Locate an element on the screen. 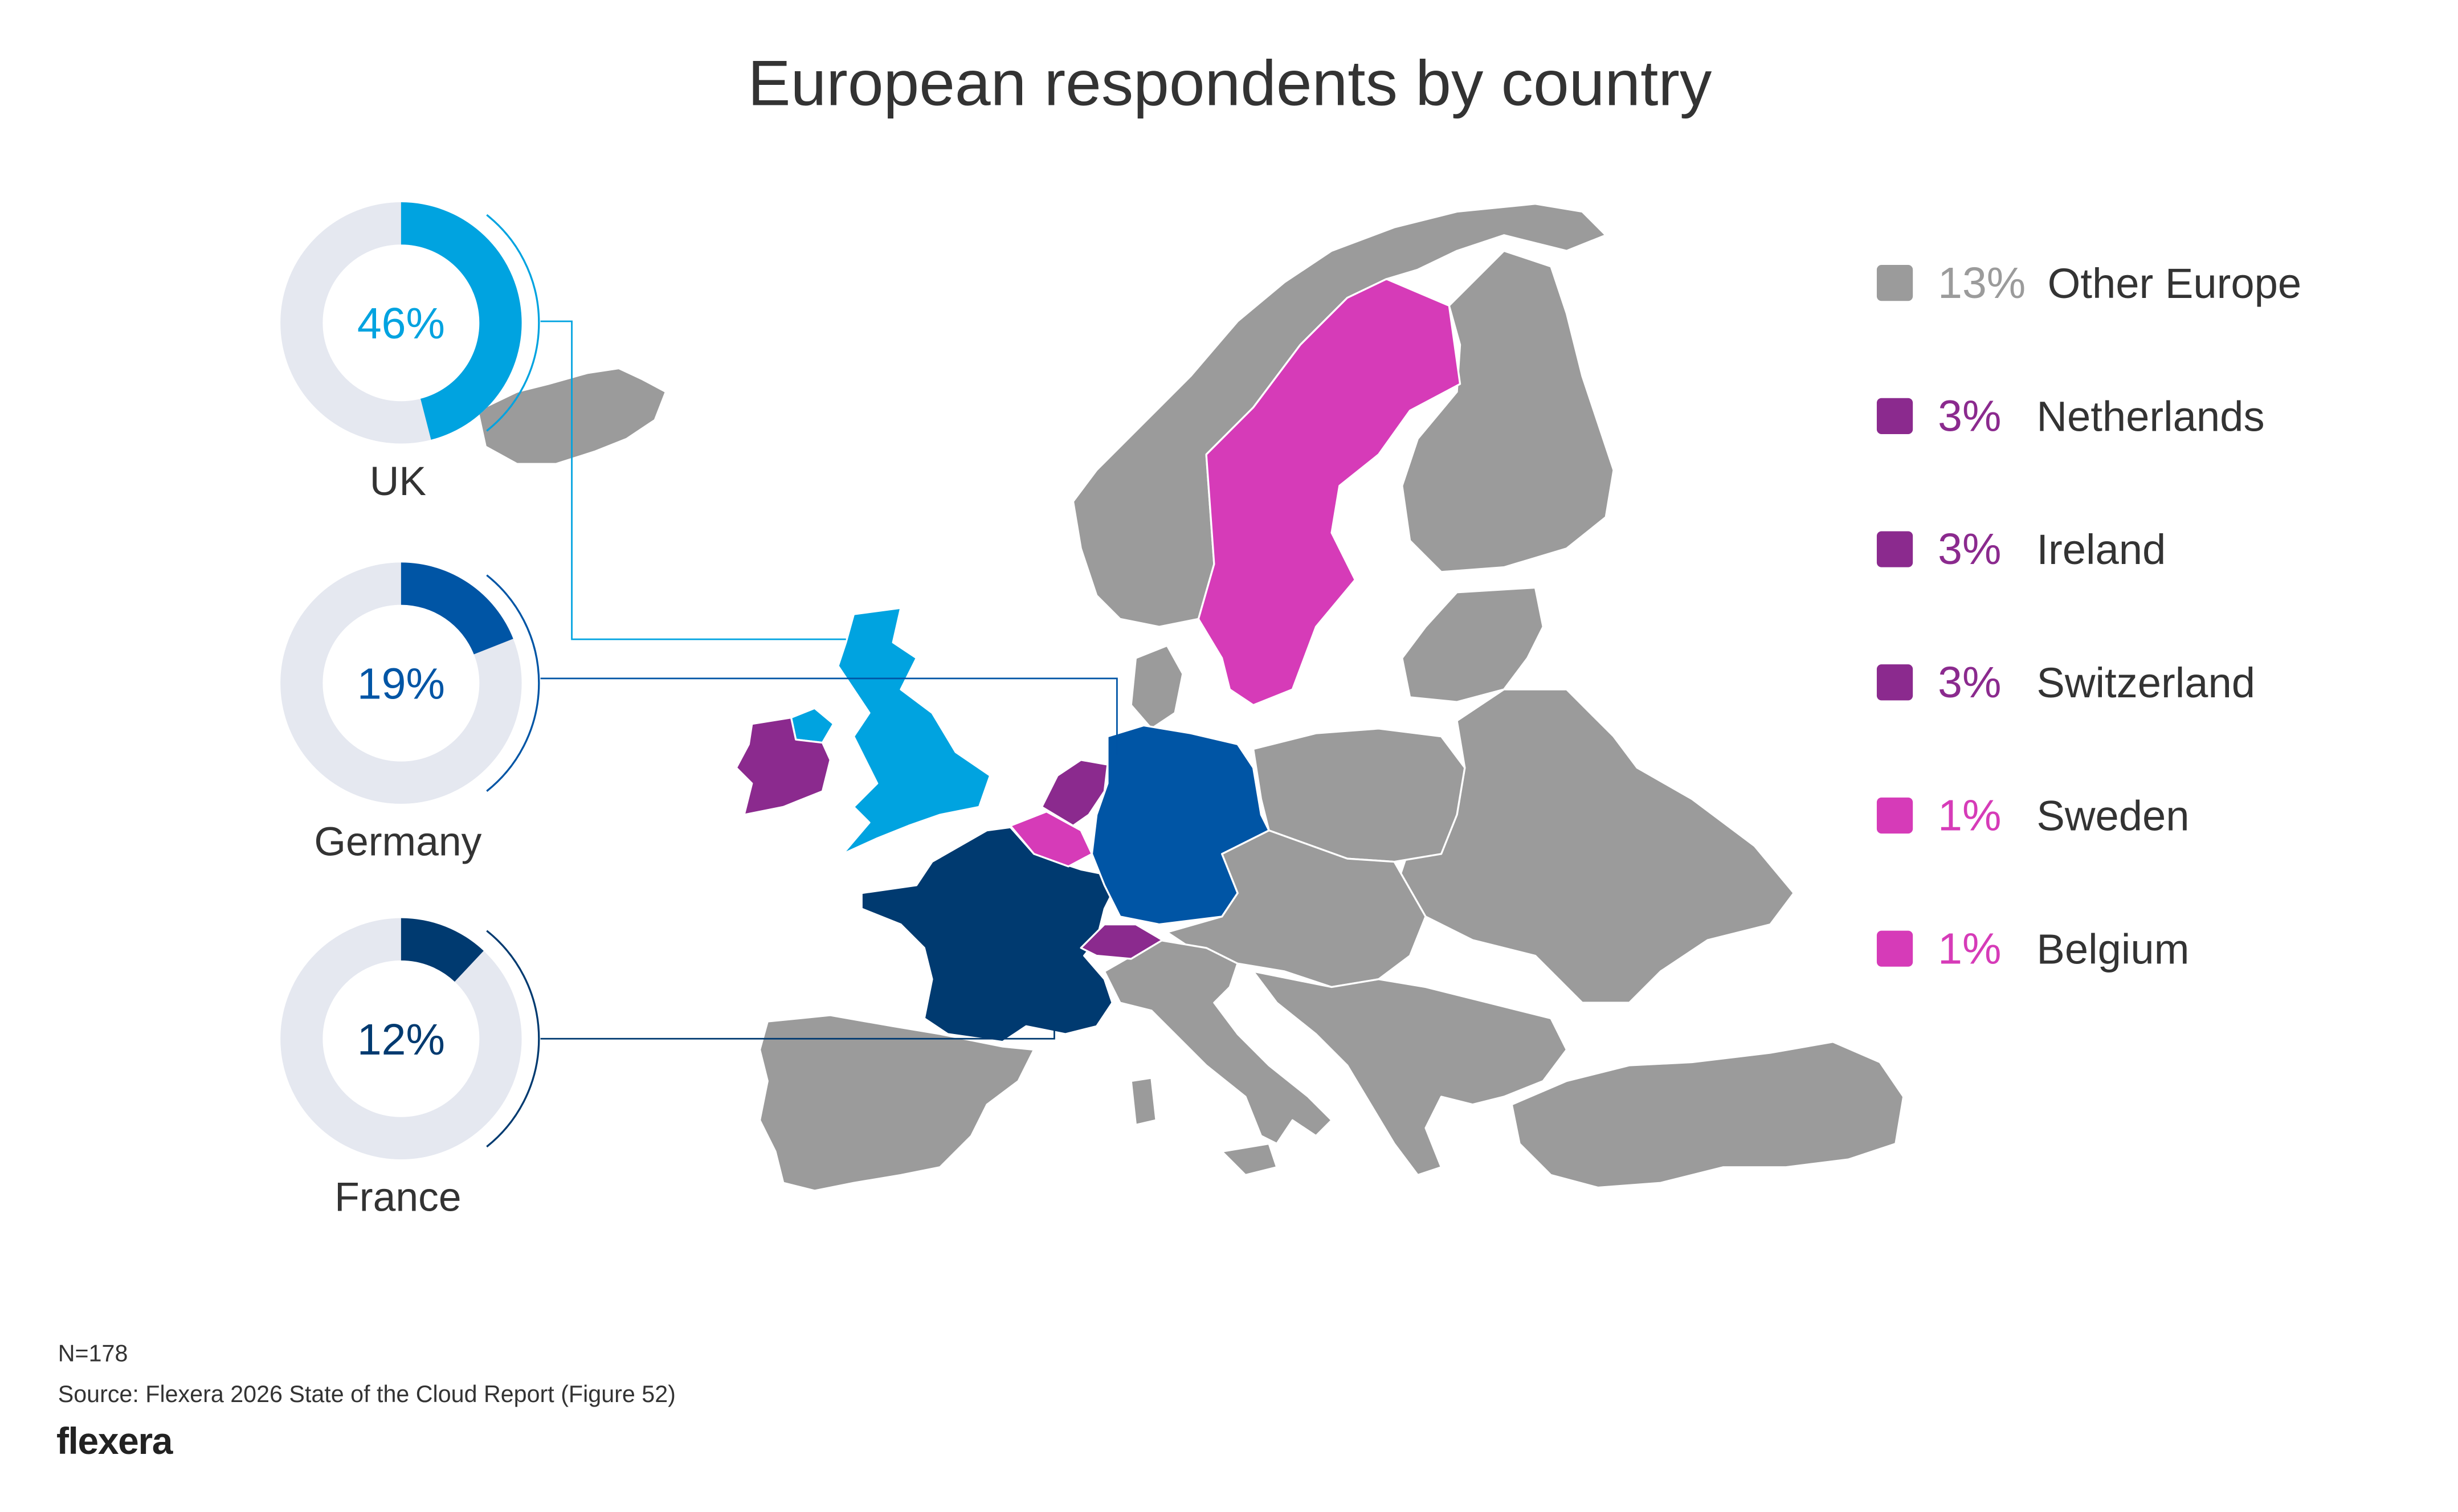 This screenshot has width=2458, height=1512. flexera-logo: flexera is located at coordinates (115, 1441).